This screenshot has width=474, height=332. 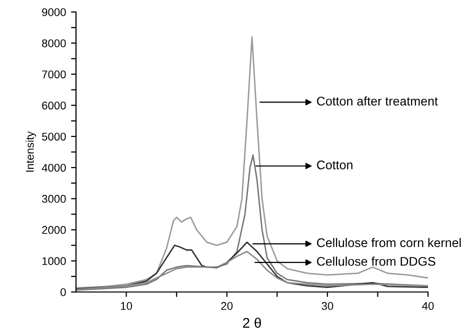 What do you see at coordinates (54, 261) in the screenshot?
I see `y-tick-label: 1000` at bounding box center [54, 261].